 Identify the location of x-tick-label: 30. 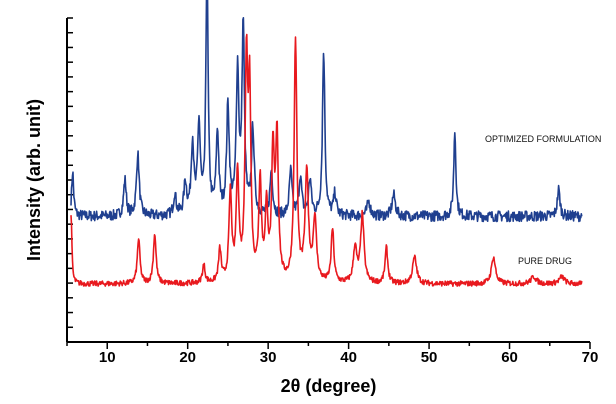
(268, 357).